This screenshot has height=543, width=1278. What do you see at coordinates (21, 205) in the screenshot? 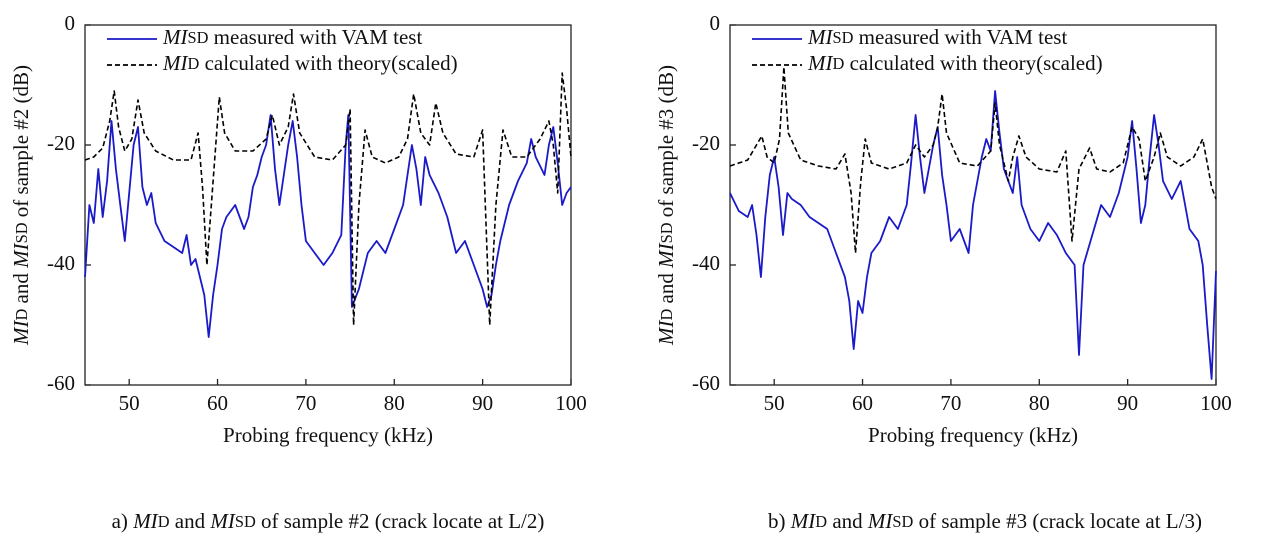
I see `y-axis-label: MID and MISD of sample #2 (dB)` at bounding box center [21, 205].